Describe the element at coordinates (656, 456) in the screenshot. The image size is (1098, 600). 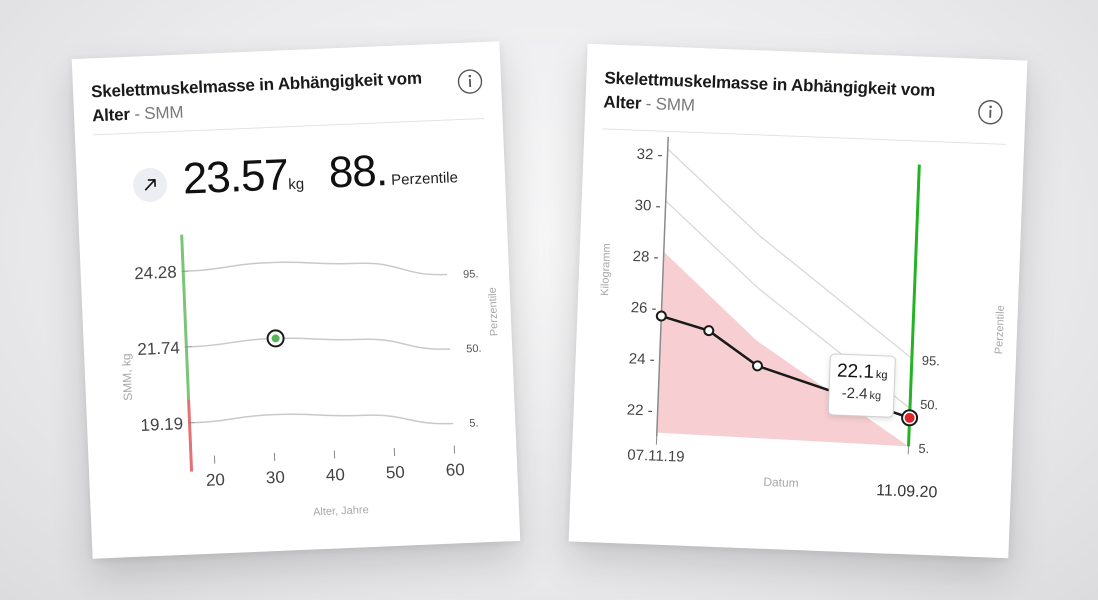
I see `x-tick-start: 07.11.19` at that location.